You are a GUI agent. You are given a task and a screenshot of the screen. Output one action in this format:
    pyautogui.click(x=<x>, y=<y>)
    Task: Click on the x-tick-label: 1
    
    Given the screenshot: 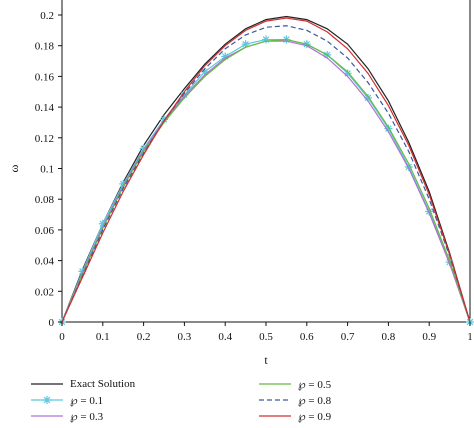 What is the action you would take?
    pyautogui.click(x=470, y=337)
    